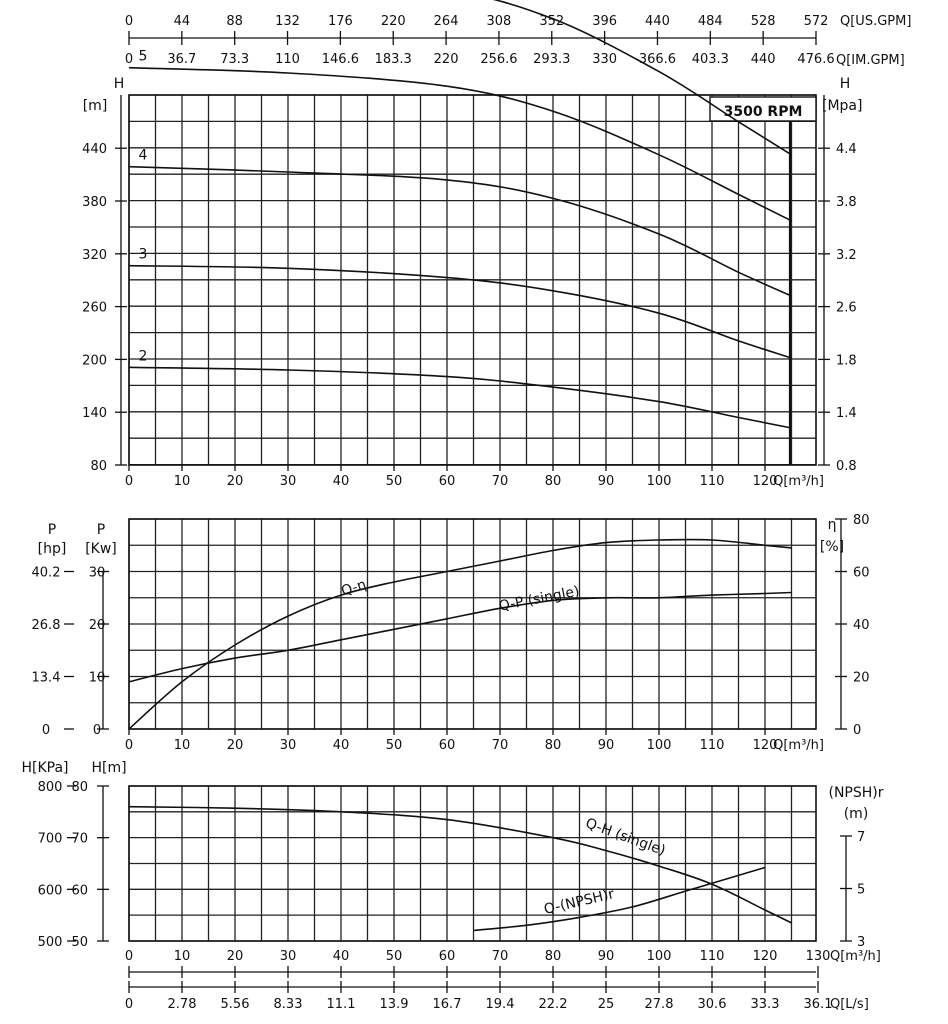  Describe the element at coordinates (845, 84) in the screenshot. I see `y-right-axis-label-symbol: H` at that location.